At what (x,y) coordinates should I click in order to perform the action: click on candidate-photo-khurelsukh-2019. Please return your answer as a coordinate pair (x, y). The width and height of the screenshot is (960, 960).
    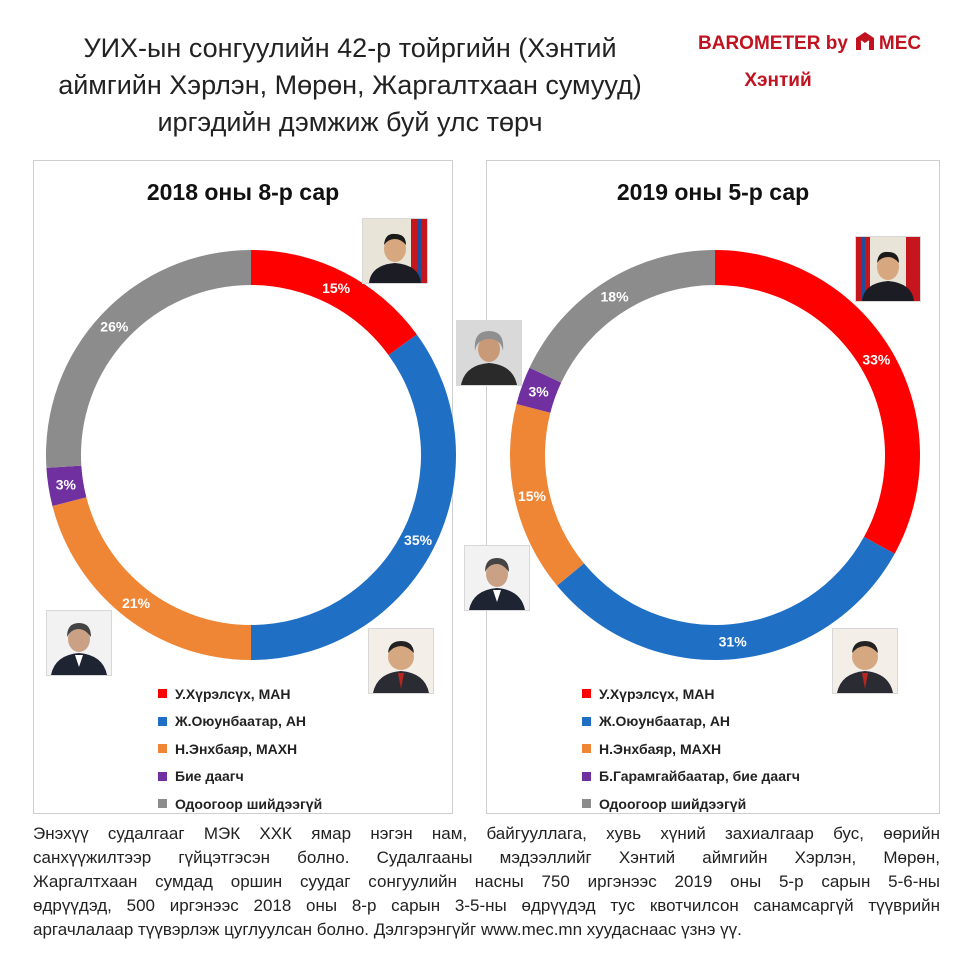
    Looking at the image, I should click on (888, 269).